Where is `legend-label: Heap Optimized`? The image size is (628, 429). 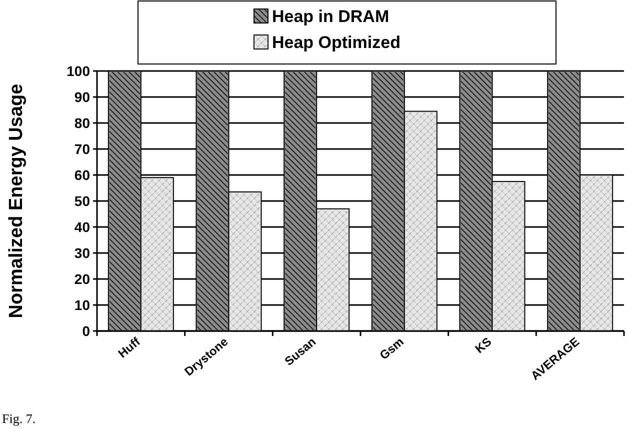 legend-label: Heap Optimized is located at coordinates (336, 42).